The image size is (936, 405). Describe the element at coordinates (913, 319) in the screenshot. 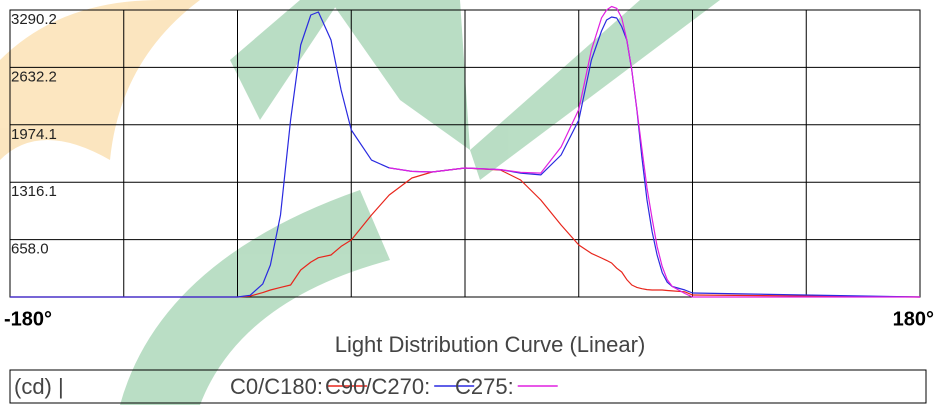

I see `x-tick-label: 180°` at that location.